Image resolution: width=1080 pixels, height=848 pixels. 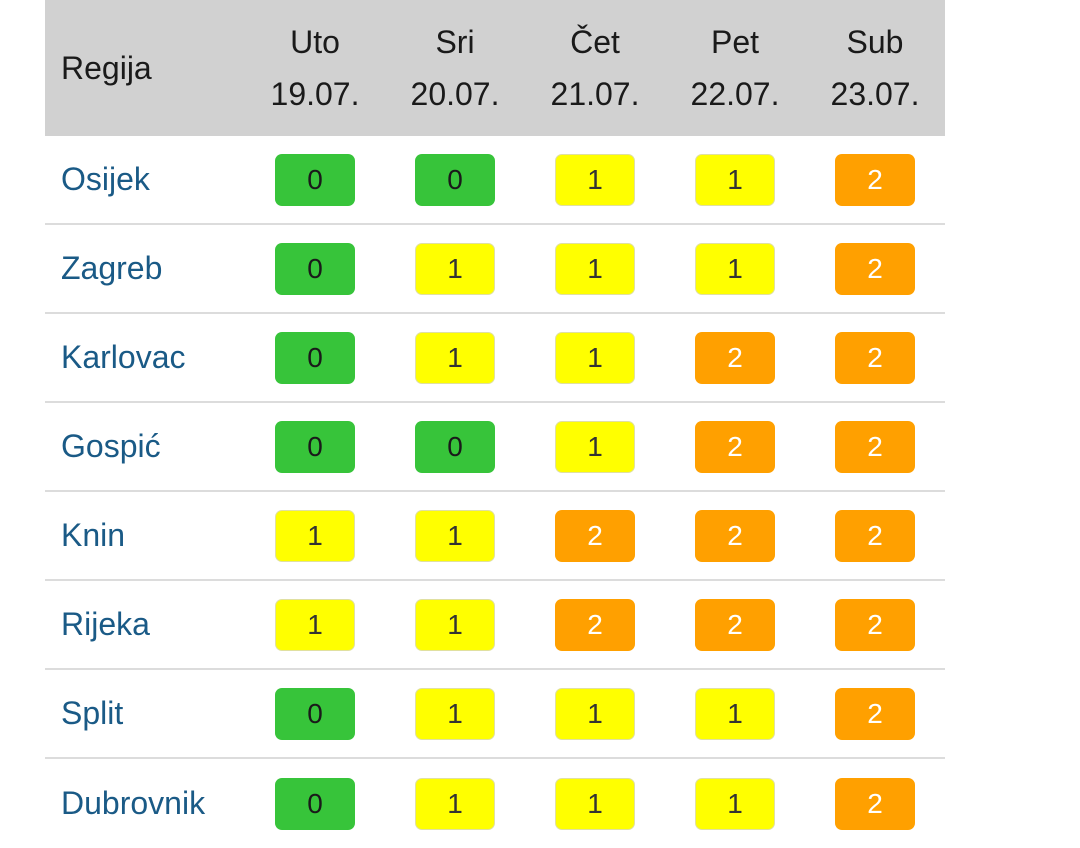 I want to click on region-link: Zagreb, so click(x=112, y=268).